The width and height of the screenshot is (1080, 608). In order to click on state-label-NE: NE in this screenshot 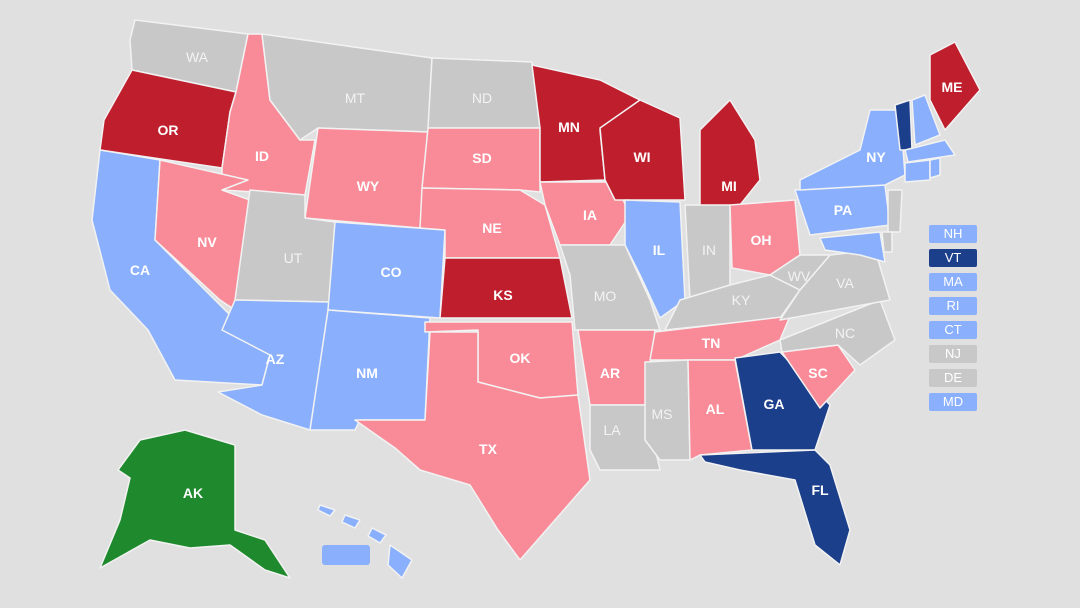, I will do `click(491, 228)`.